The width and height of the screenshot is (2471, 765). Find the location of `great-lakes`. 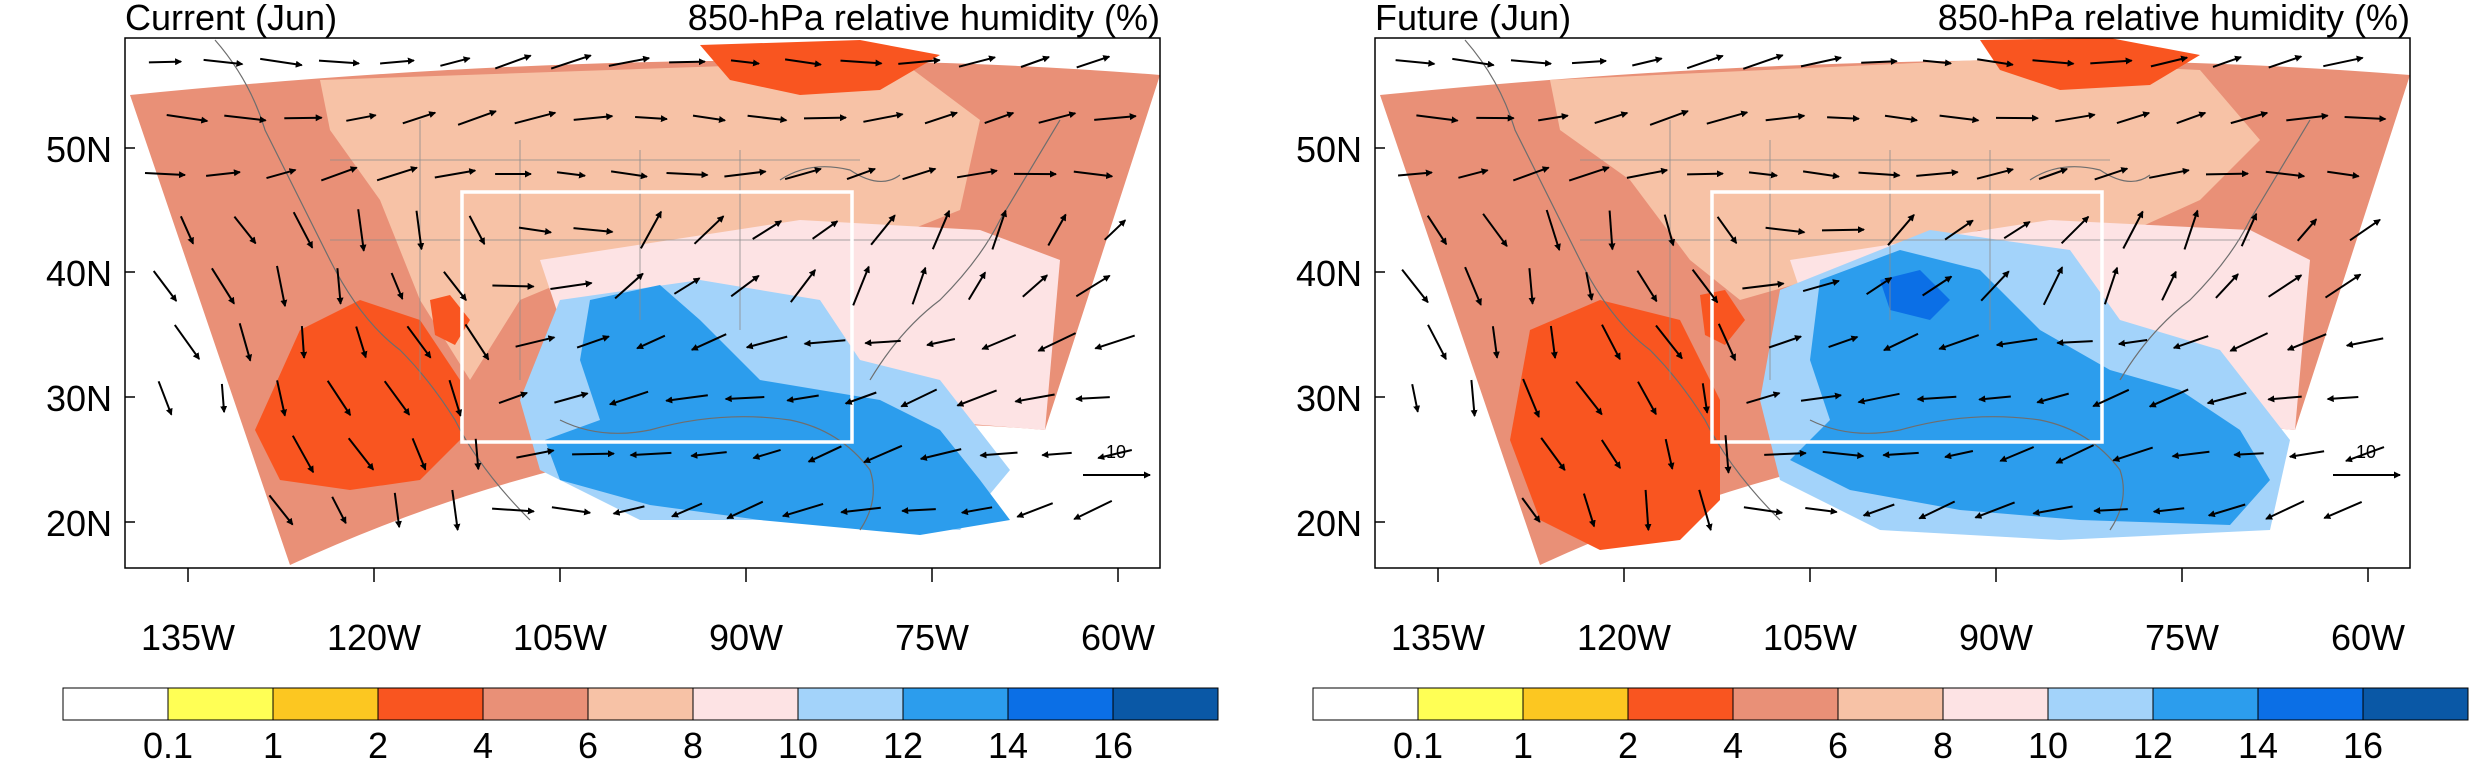

great-lakes is located at coordinates (840, 174).